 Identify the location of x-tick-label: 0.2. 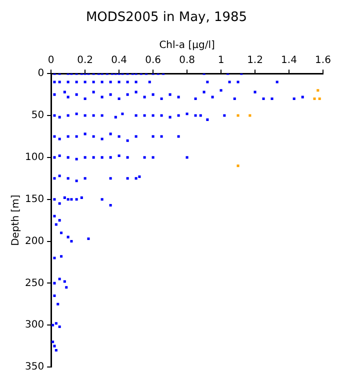
(85, 60).